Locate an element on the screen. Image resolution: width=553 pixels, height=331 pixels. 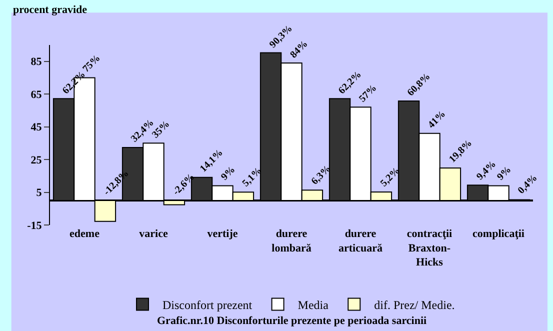
data-label: 84% is located at coordinates (299, 49).